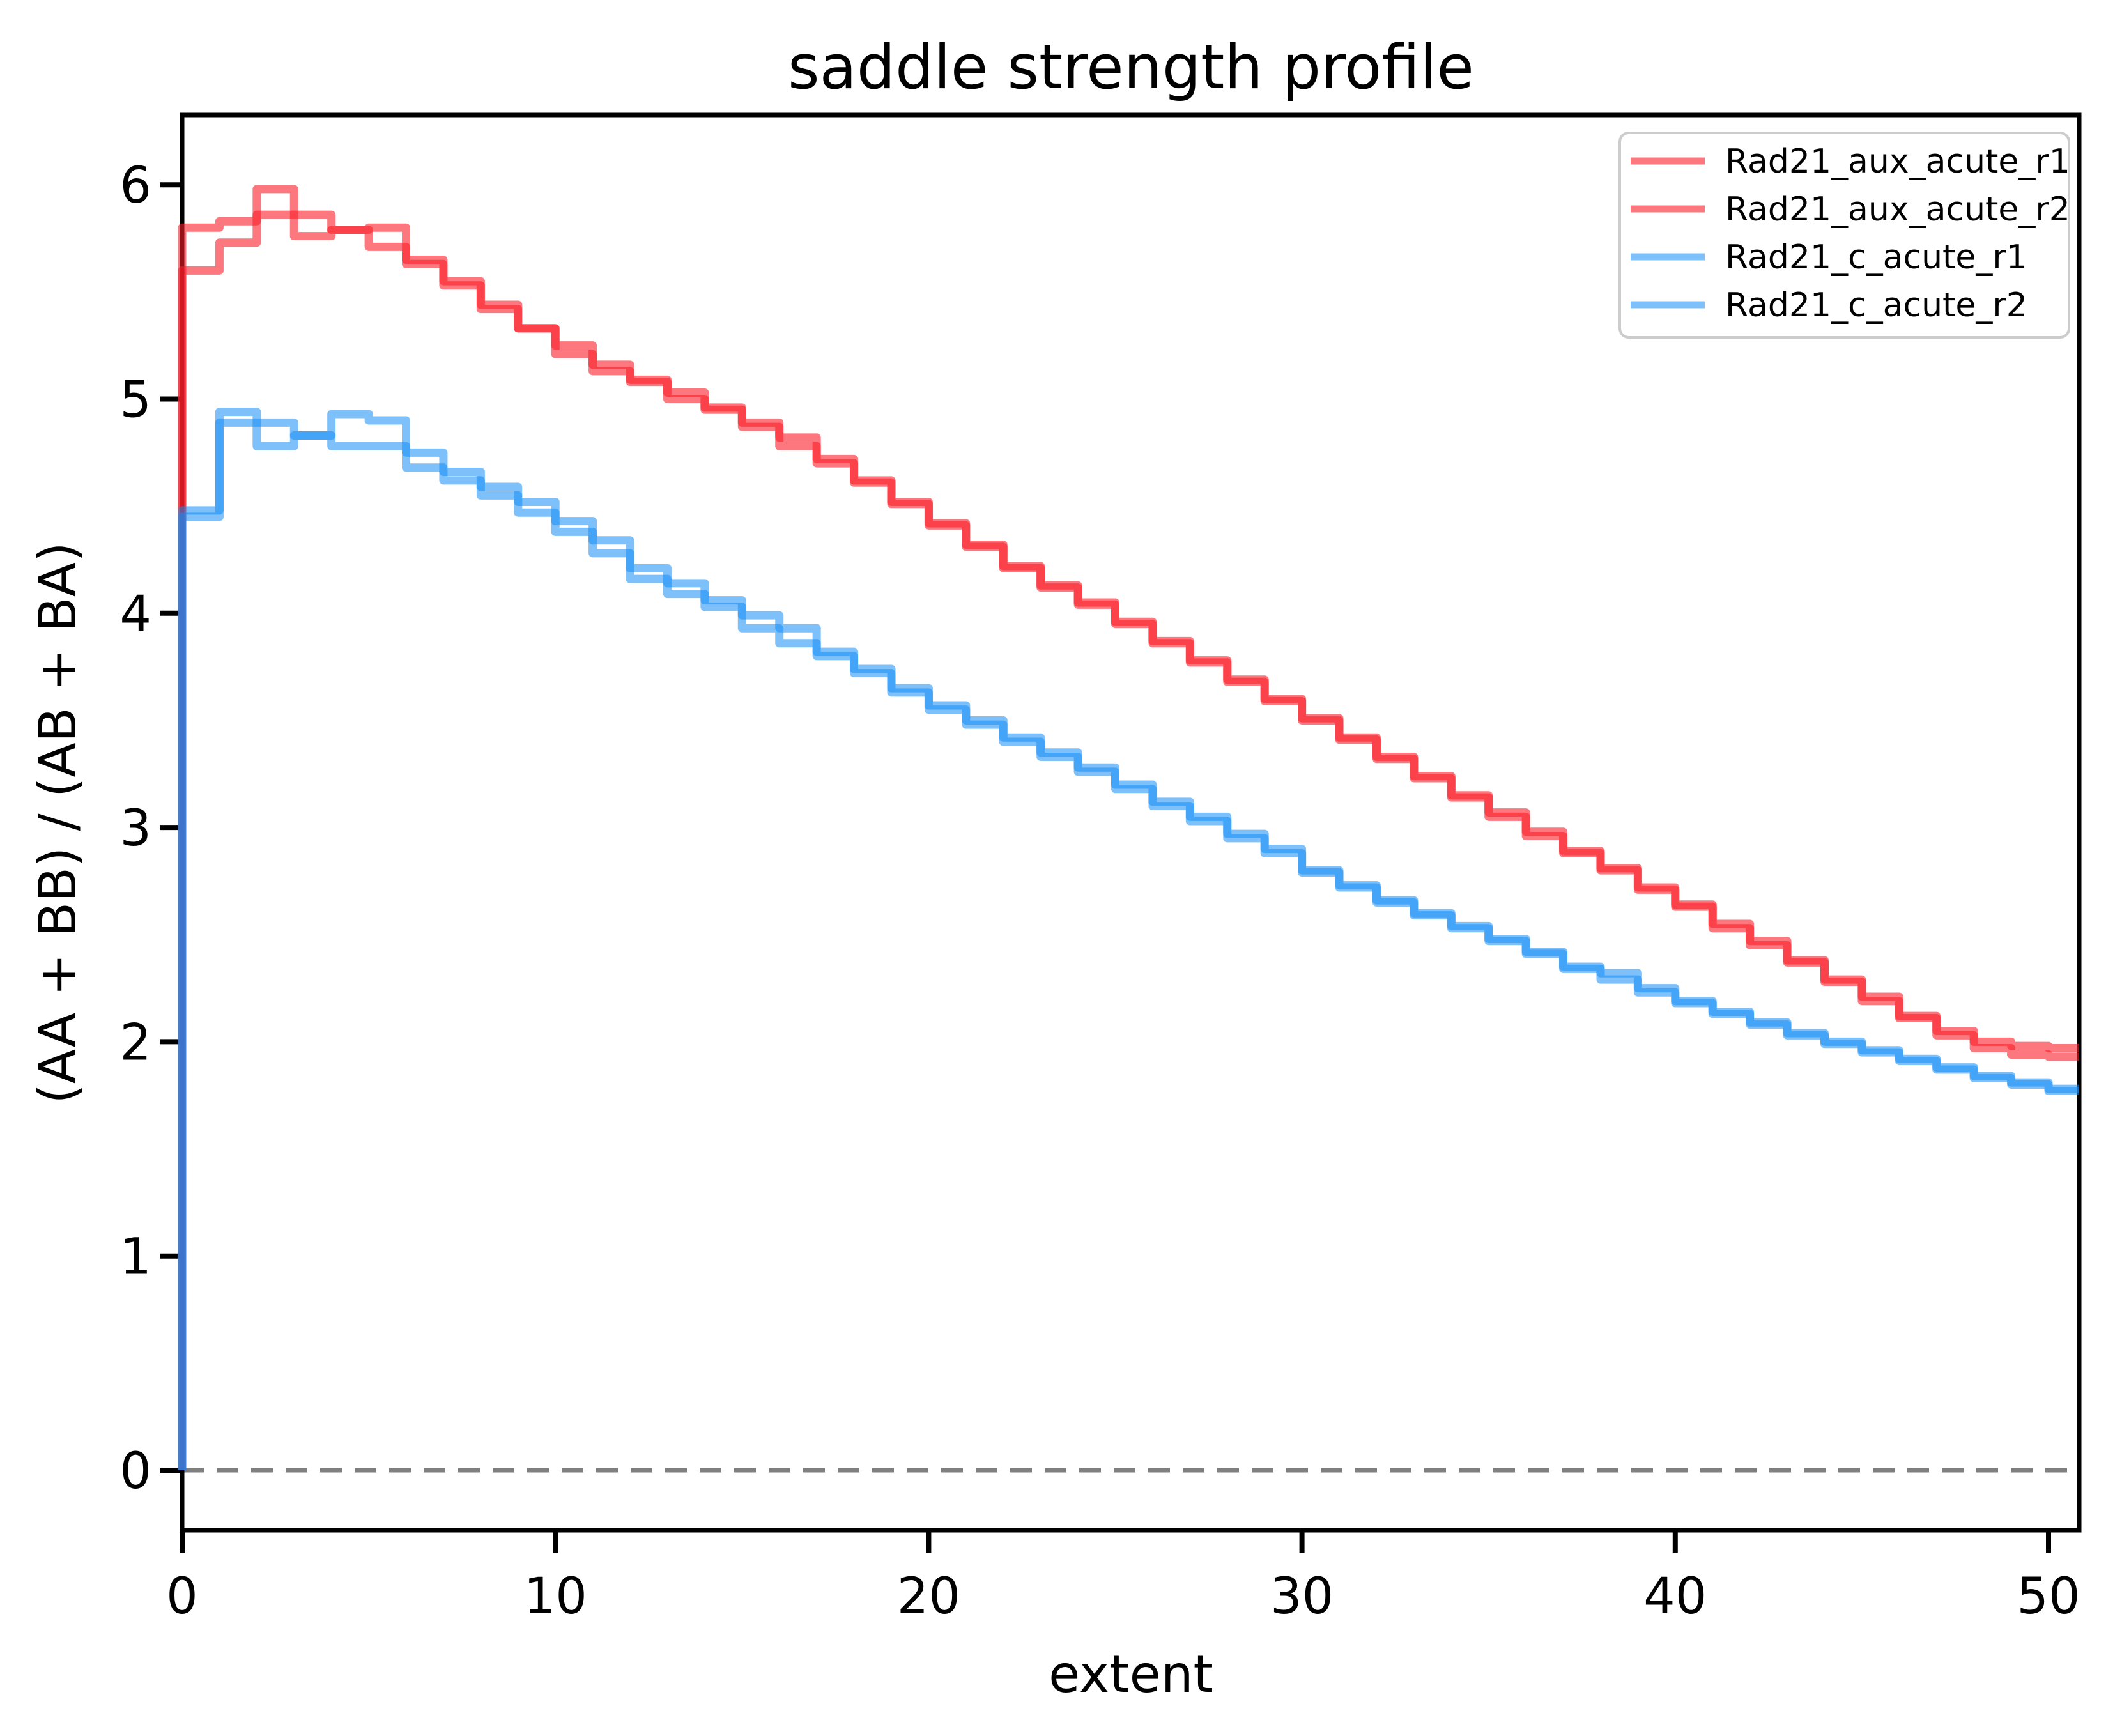 The height and width of the screenshot is (1736, 2122). I want to click on legend-label: Rad21_aux_acute_r1, so click(1897, 161).